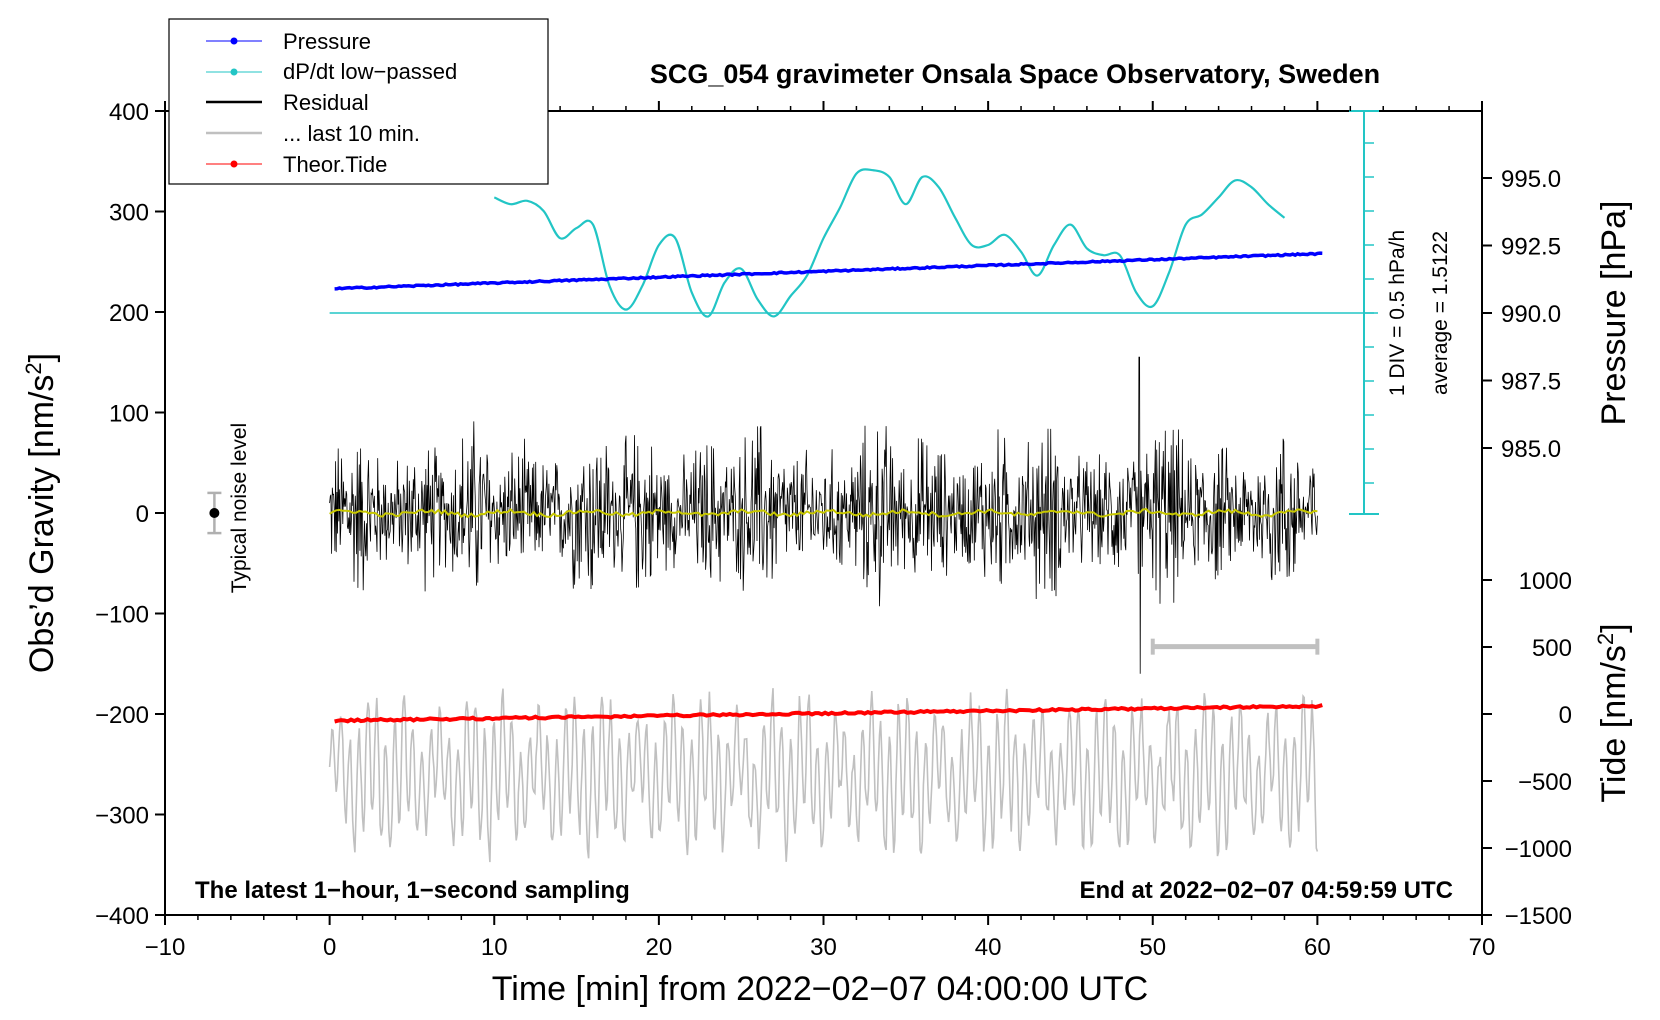 The width and height of the screenshot is (1660, 1020). Describe the element at coordinates (234, 41) in the screenshot. I see `legend-marker-pressure` at that location.